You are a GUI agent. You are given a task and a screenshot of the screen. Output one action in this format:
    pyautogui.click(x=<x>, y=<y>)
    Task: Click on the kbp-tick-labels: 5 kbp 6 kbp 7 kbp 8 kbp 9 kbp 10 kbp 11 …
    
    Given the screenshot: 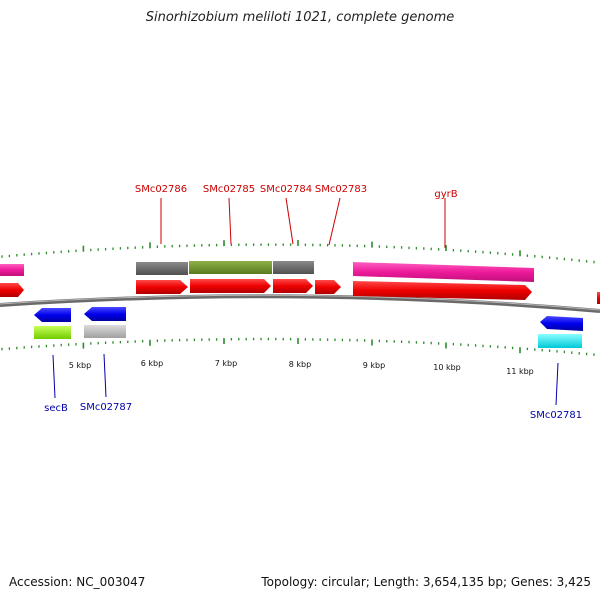 What is the action you would take?
    pyautogui.click(x=301, y=367)
    